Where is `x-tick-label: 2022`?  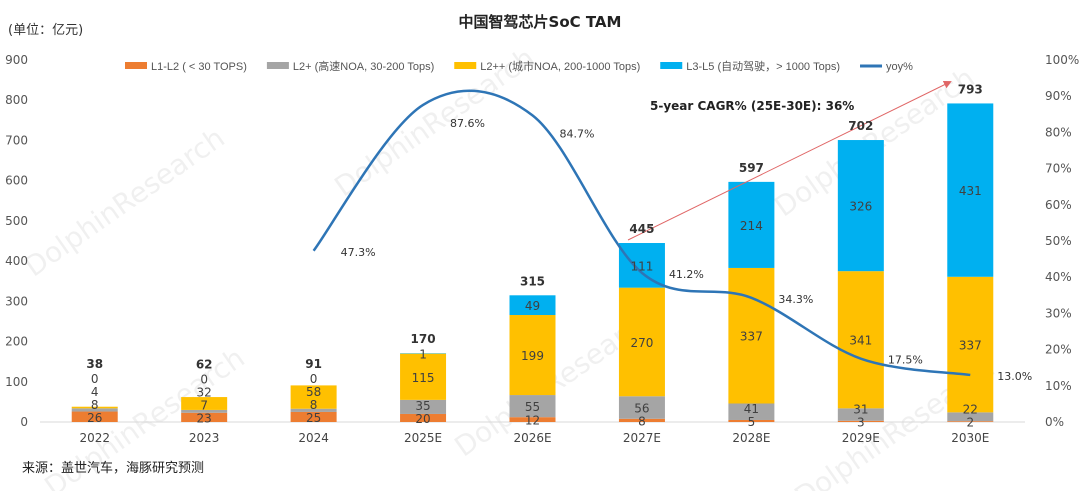
x-tick-label: 2022 is located at coordinates (94, 438).